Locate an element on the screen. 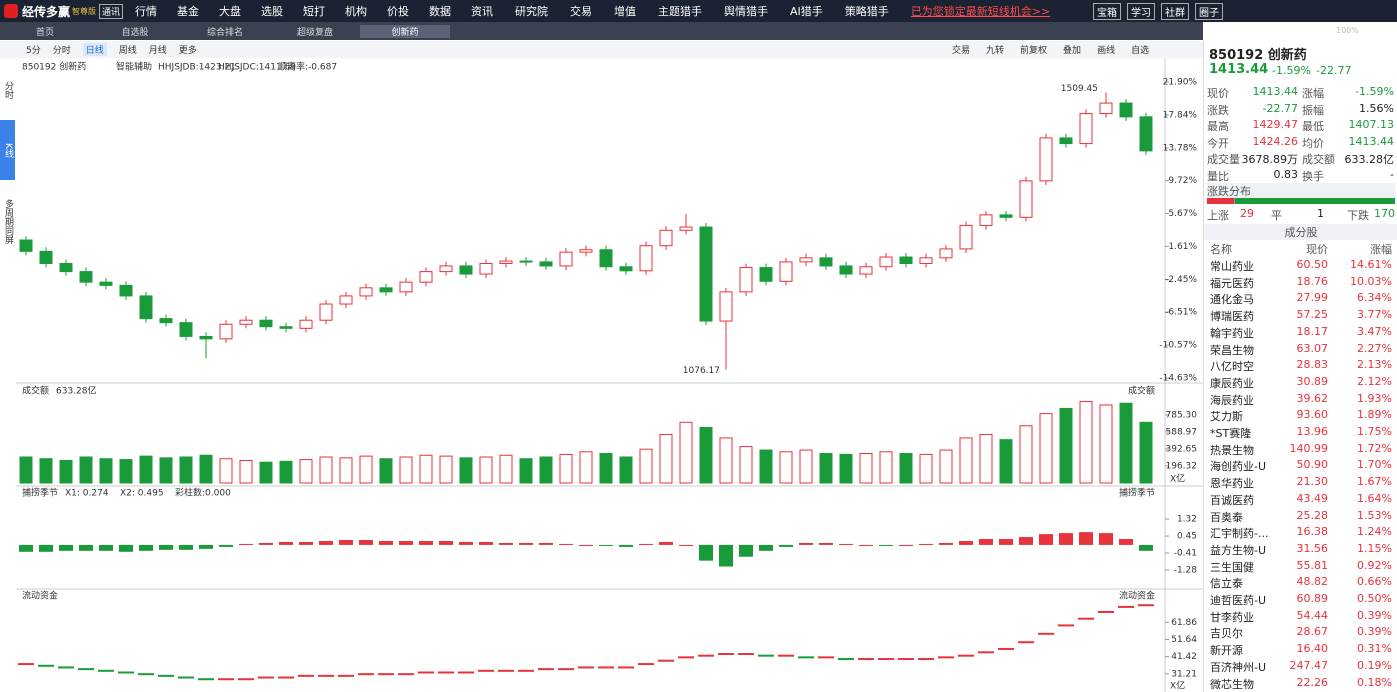  menu-button: 学习 is located at coordinates (1141, 11).